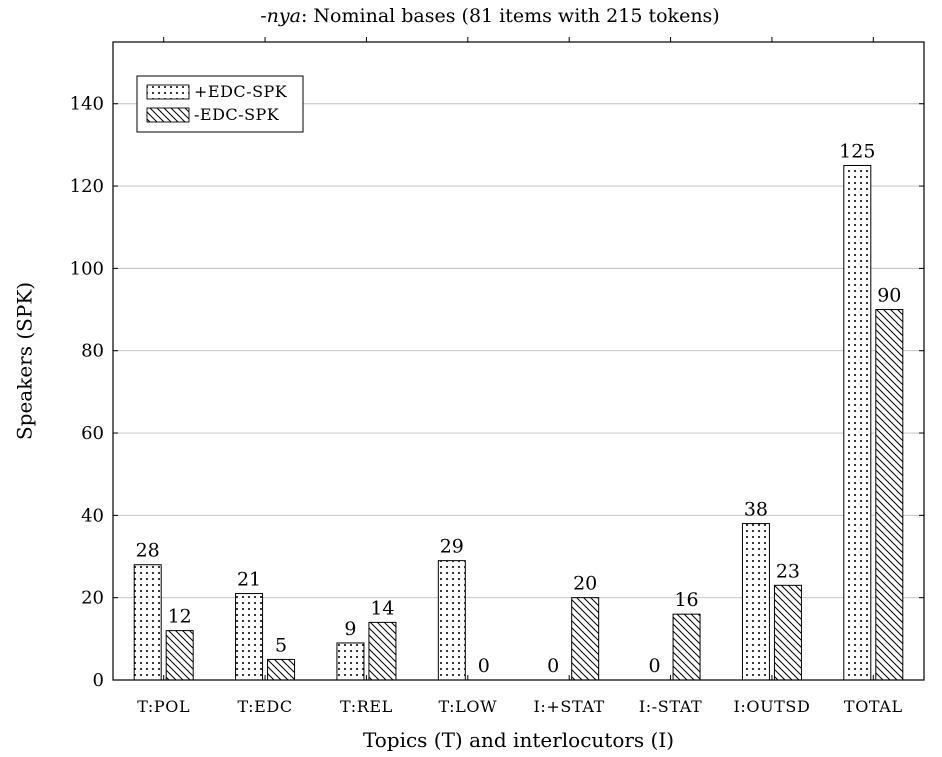 The height and width of the screenshot is (757, 942). I want to click on x-tick-label-i-outsd: I:OUTSD, so click(771, 706).